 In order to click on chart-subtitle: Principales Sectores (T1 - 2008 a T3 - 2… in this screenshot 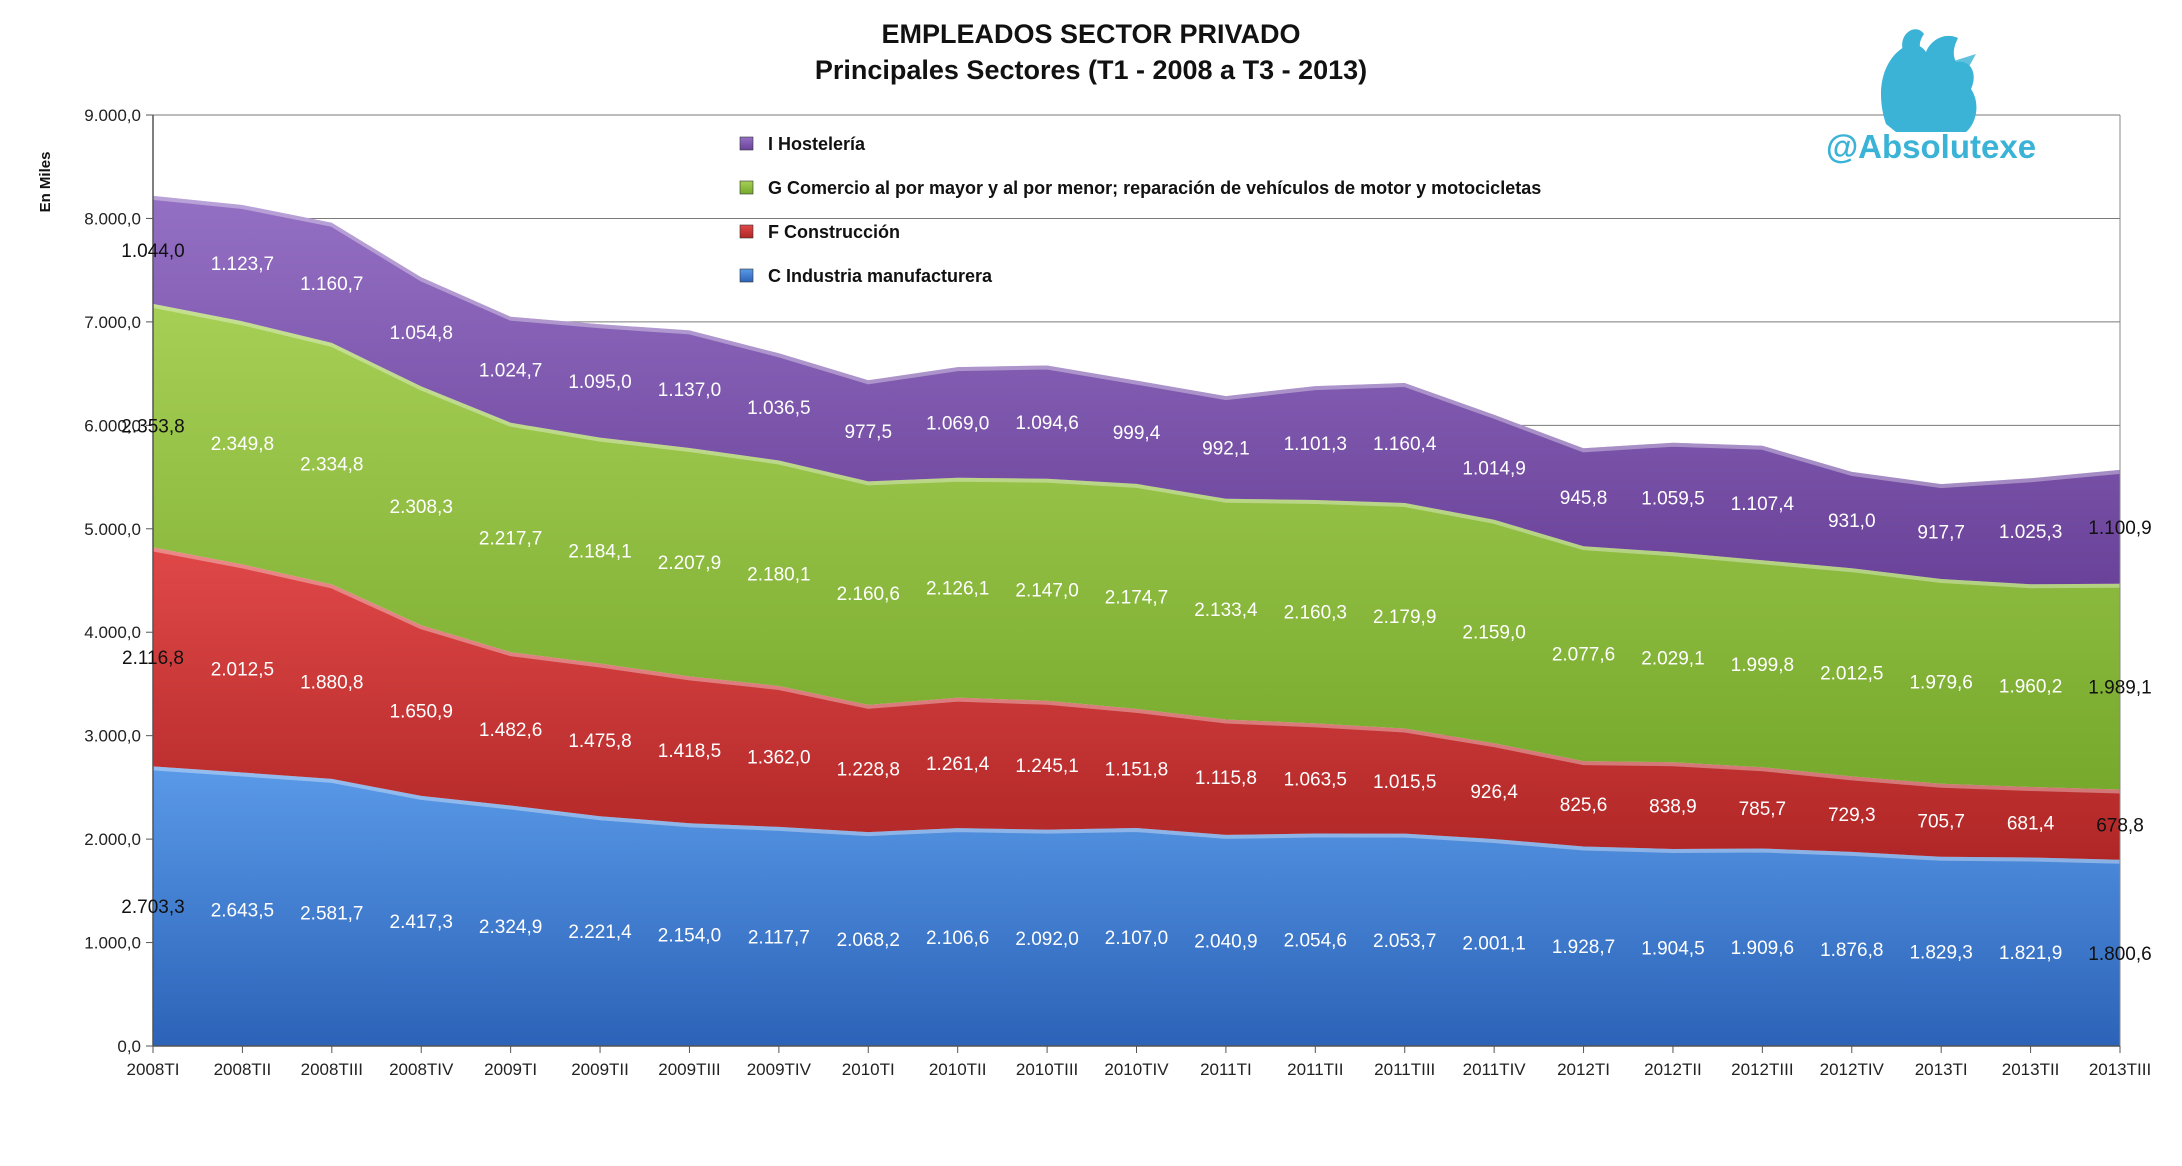, I will do `click(1091, 70)`.